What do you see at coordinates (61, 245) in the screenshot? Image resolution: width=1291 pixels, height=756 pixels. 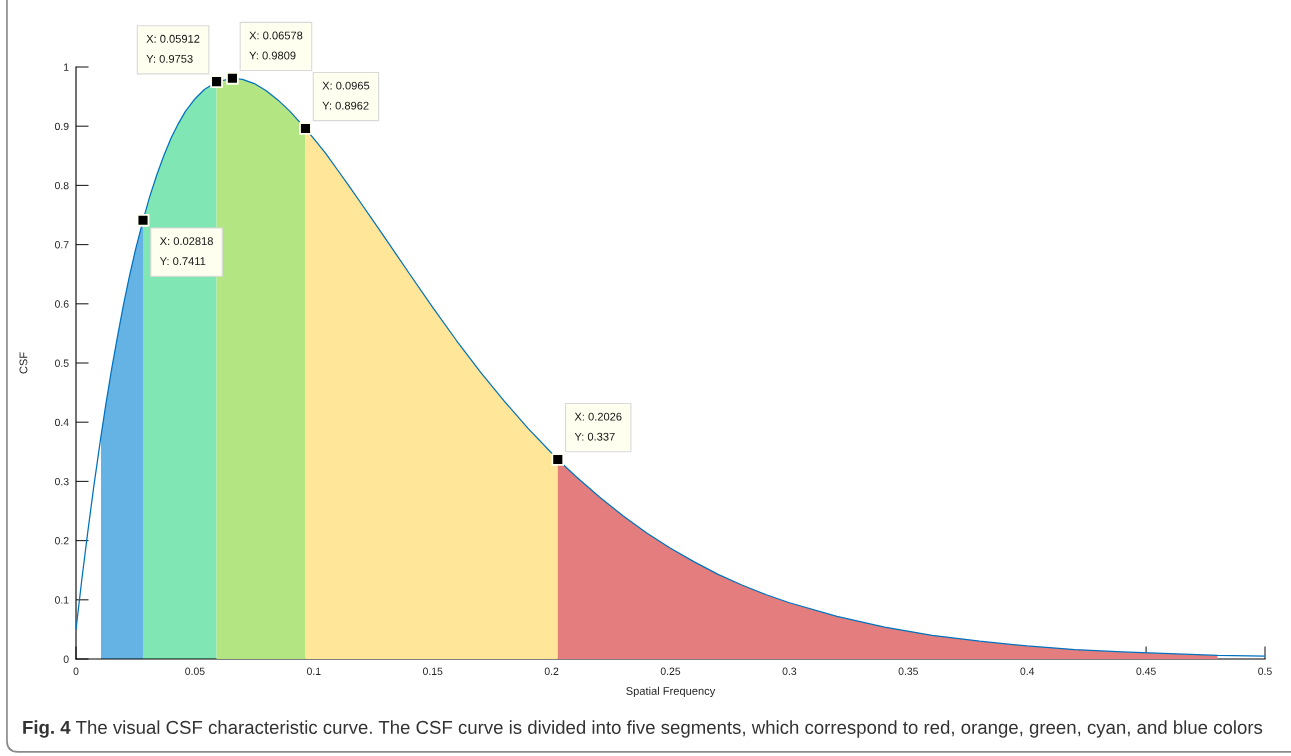 I see `y-tick-label: 0.7` at bounding box center [61, 245].